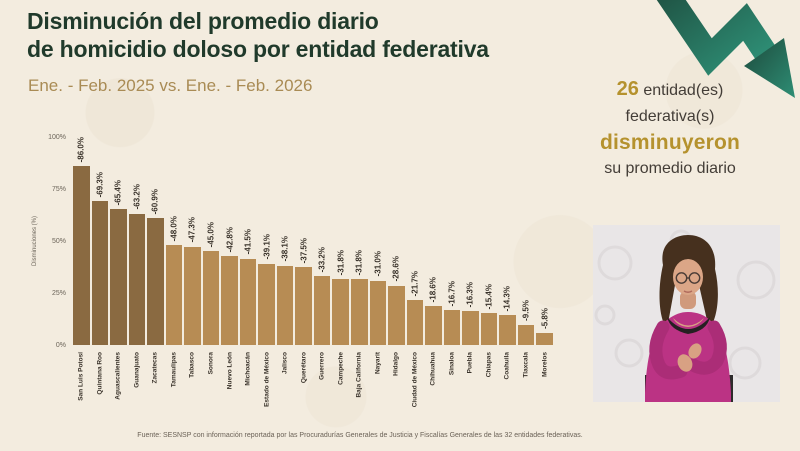 Image resolution: width=800 pixels, height=451 pixels. I want to click on summary-highlight: disminuyeron, so click(670, 142).